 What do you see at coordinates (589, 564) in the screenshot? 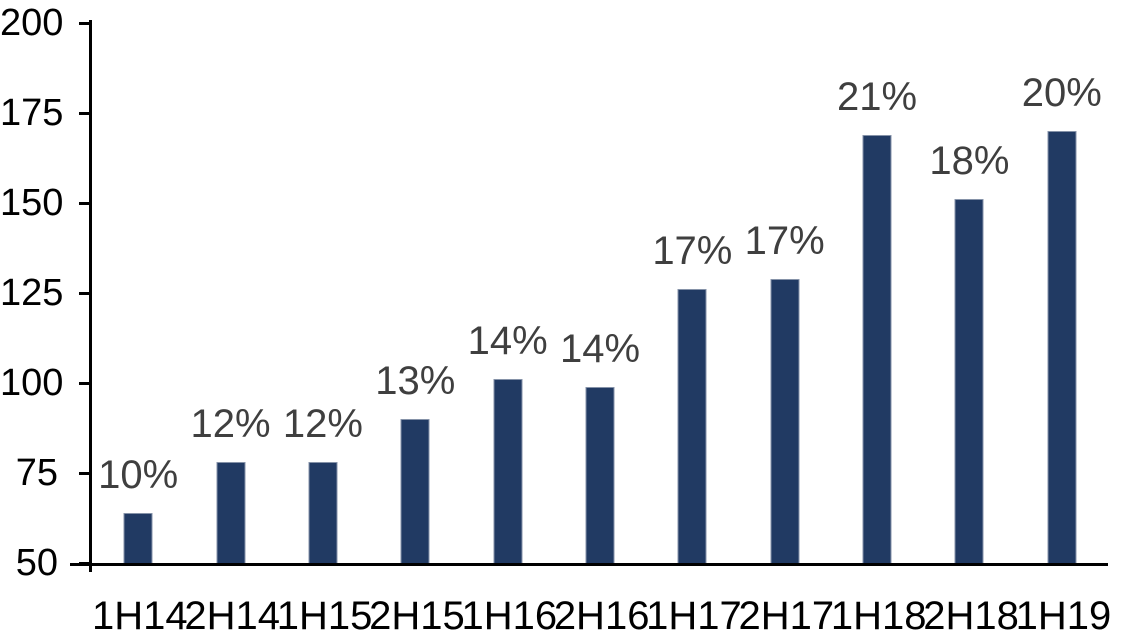
I see `x-axis-line` at bounding box center [589, 564].